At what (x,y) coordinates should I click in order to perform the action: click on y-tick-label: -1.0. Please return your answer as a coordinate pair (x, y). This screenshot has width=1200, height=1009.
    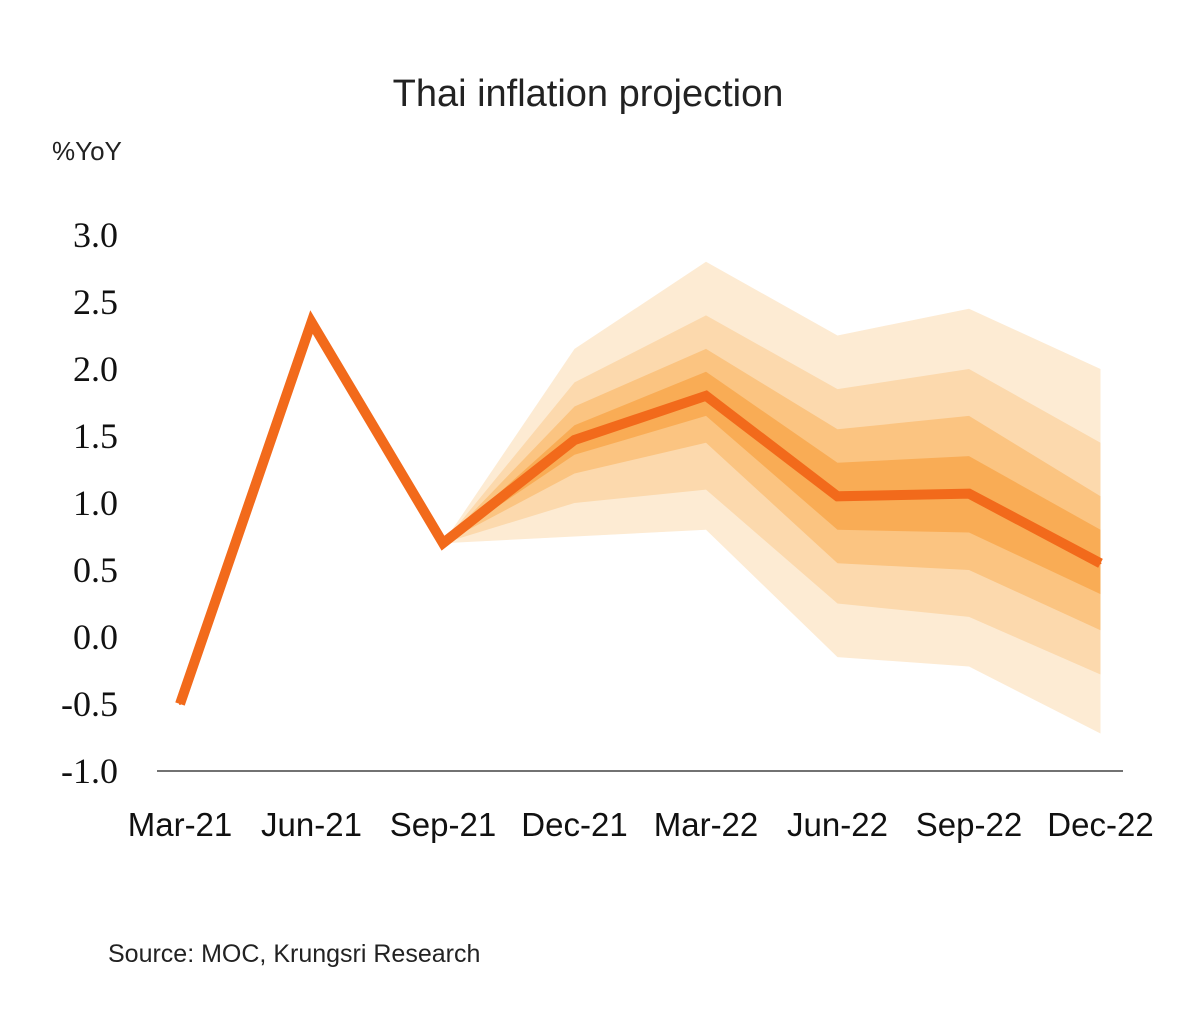
    Looking at the image, I should click on (89, 771).